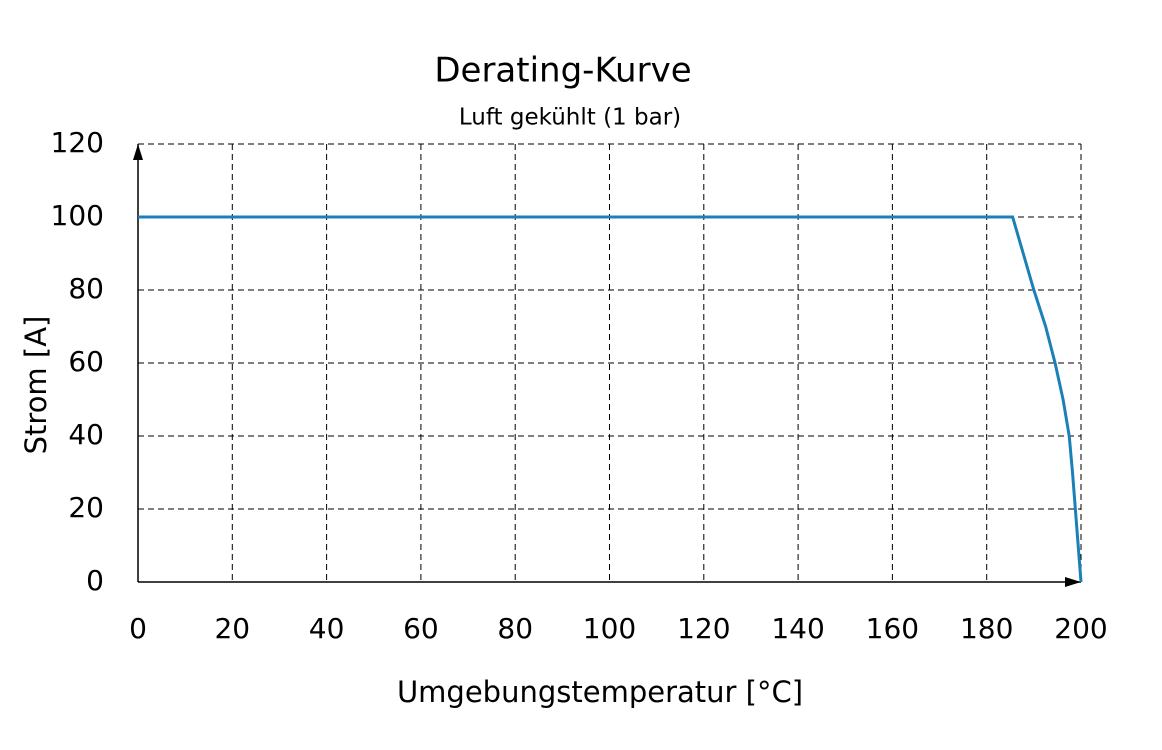 The width and height of the screenshot is (1162, 750). Describe the element at coordinates (77, 215) in the screenshot. I see `y-tick-label: 100` at that location.